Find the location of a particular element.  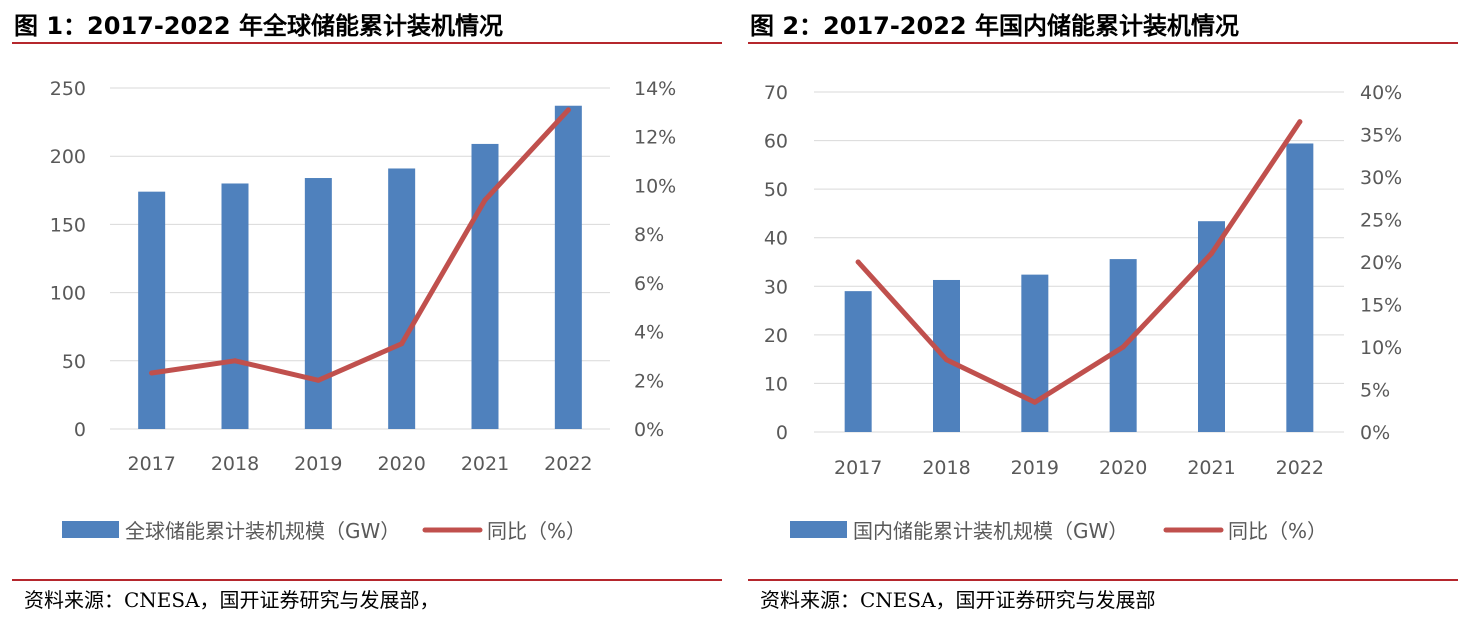

y-left-tick-label: 100 is located at coordinates (68, 294).